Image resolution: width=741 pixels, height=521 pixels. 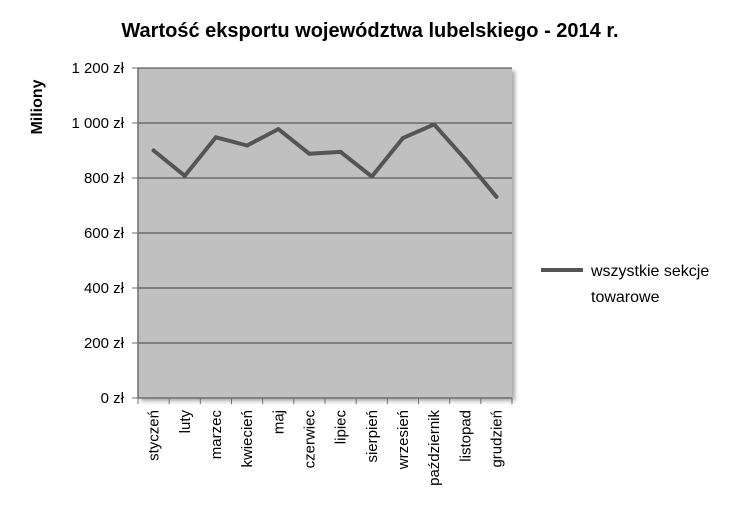 I want to click on y-tick-label: 1 200 zł, so click(x=97, y=68).